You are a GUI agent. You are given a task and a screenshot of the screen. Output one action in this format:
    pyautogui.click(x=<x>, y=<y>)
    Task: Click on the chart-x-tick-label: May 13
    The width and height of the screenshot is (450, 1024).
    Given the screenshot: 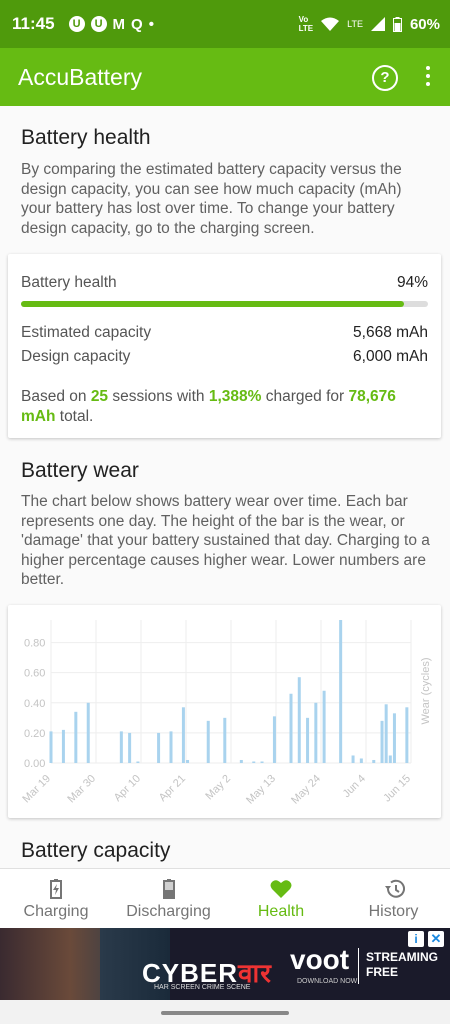 What is the action you would take?
    pyautogui.click(x=261, y=790)
    